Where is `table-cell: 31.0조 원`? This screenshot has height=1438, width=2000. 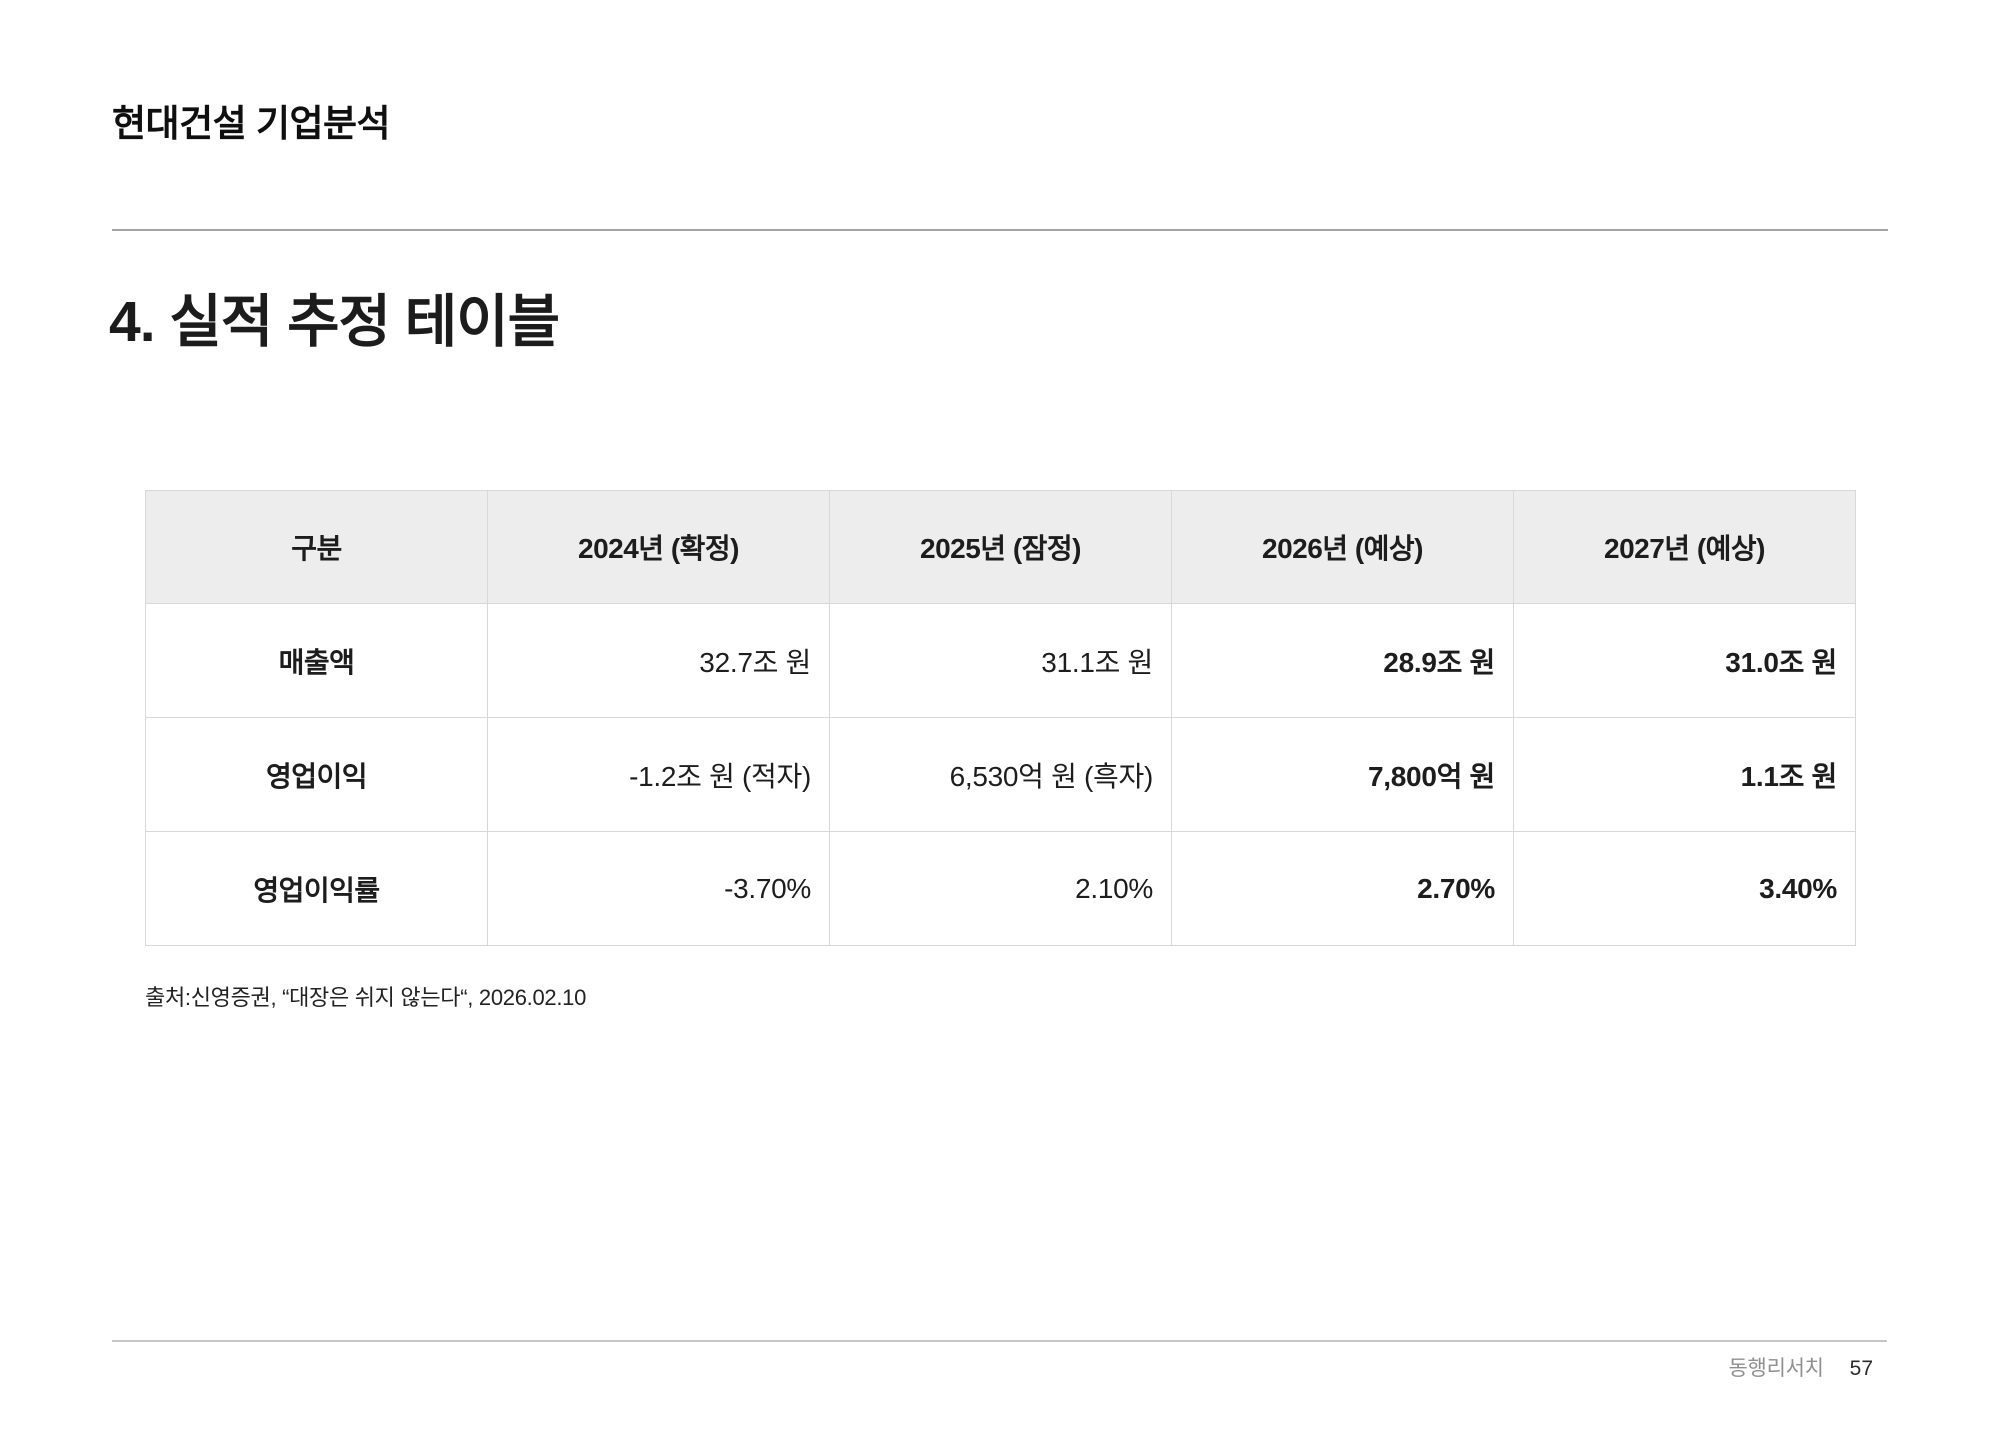 table-cell: 31.0조 원 is located at coordinates (1684, 660).